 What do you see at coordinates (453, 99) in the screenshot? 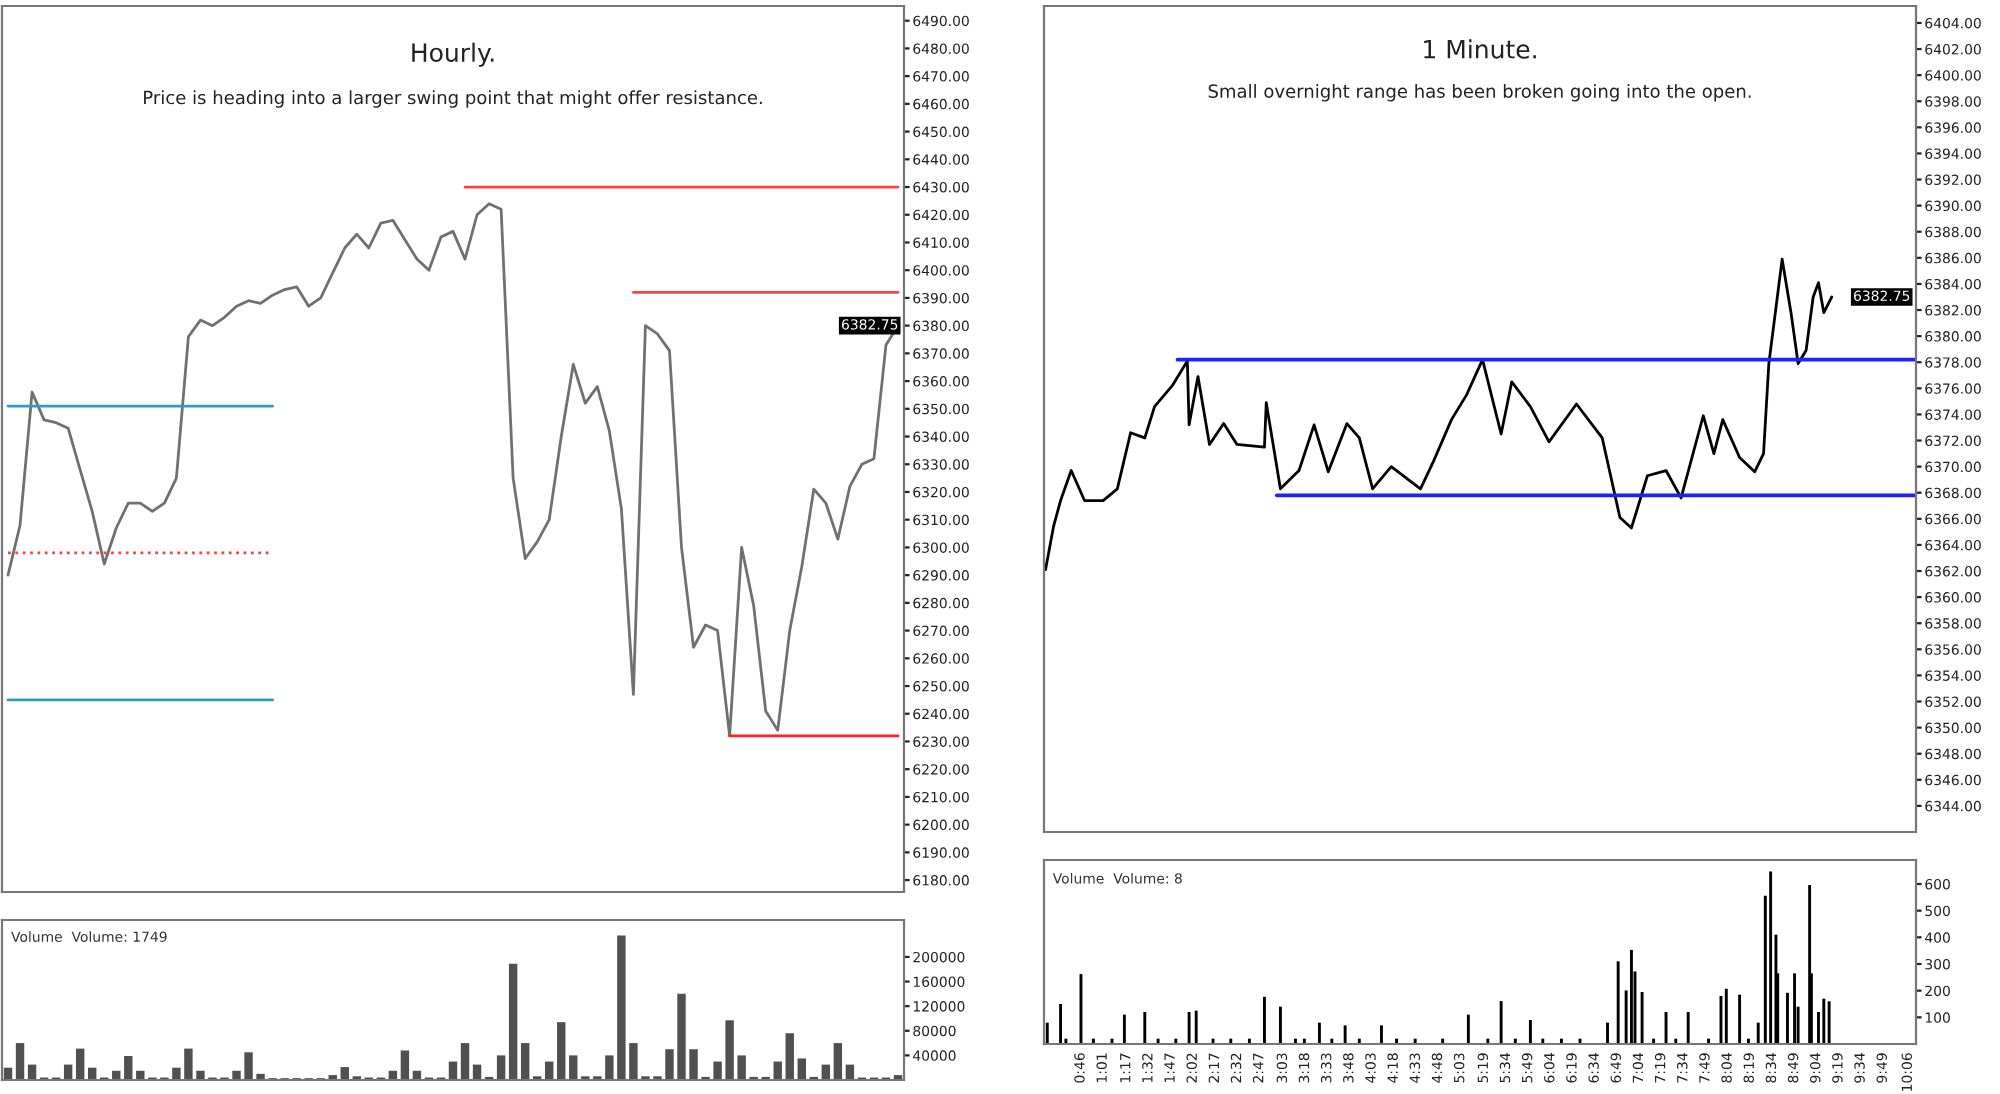
I see `text: Price is heading into a larger swing point that might offer resistance.` at bounding box center [453, 99].